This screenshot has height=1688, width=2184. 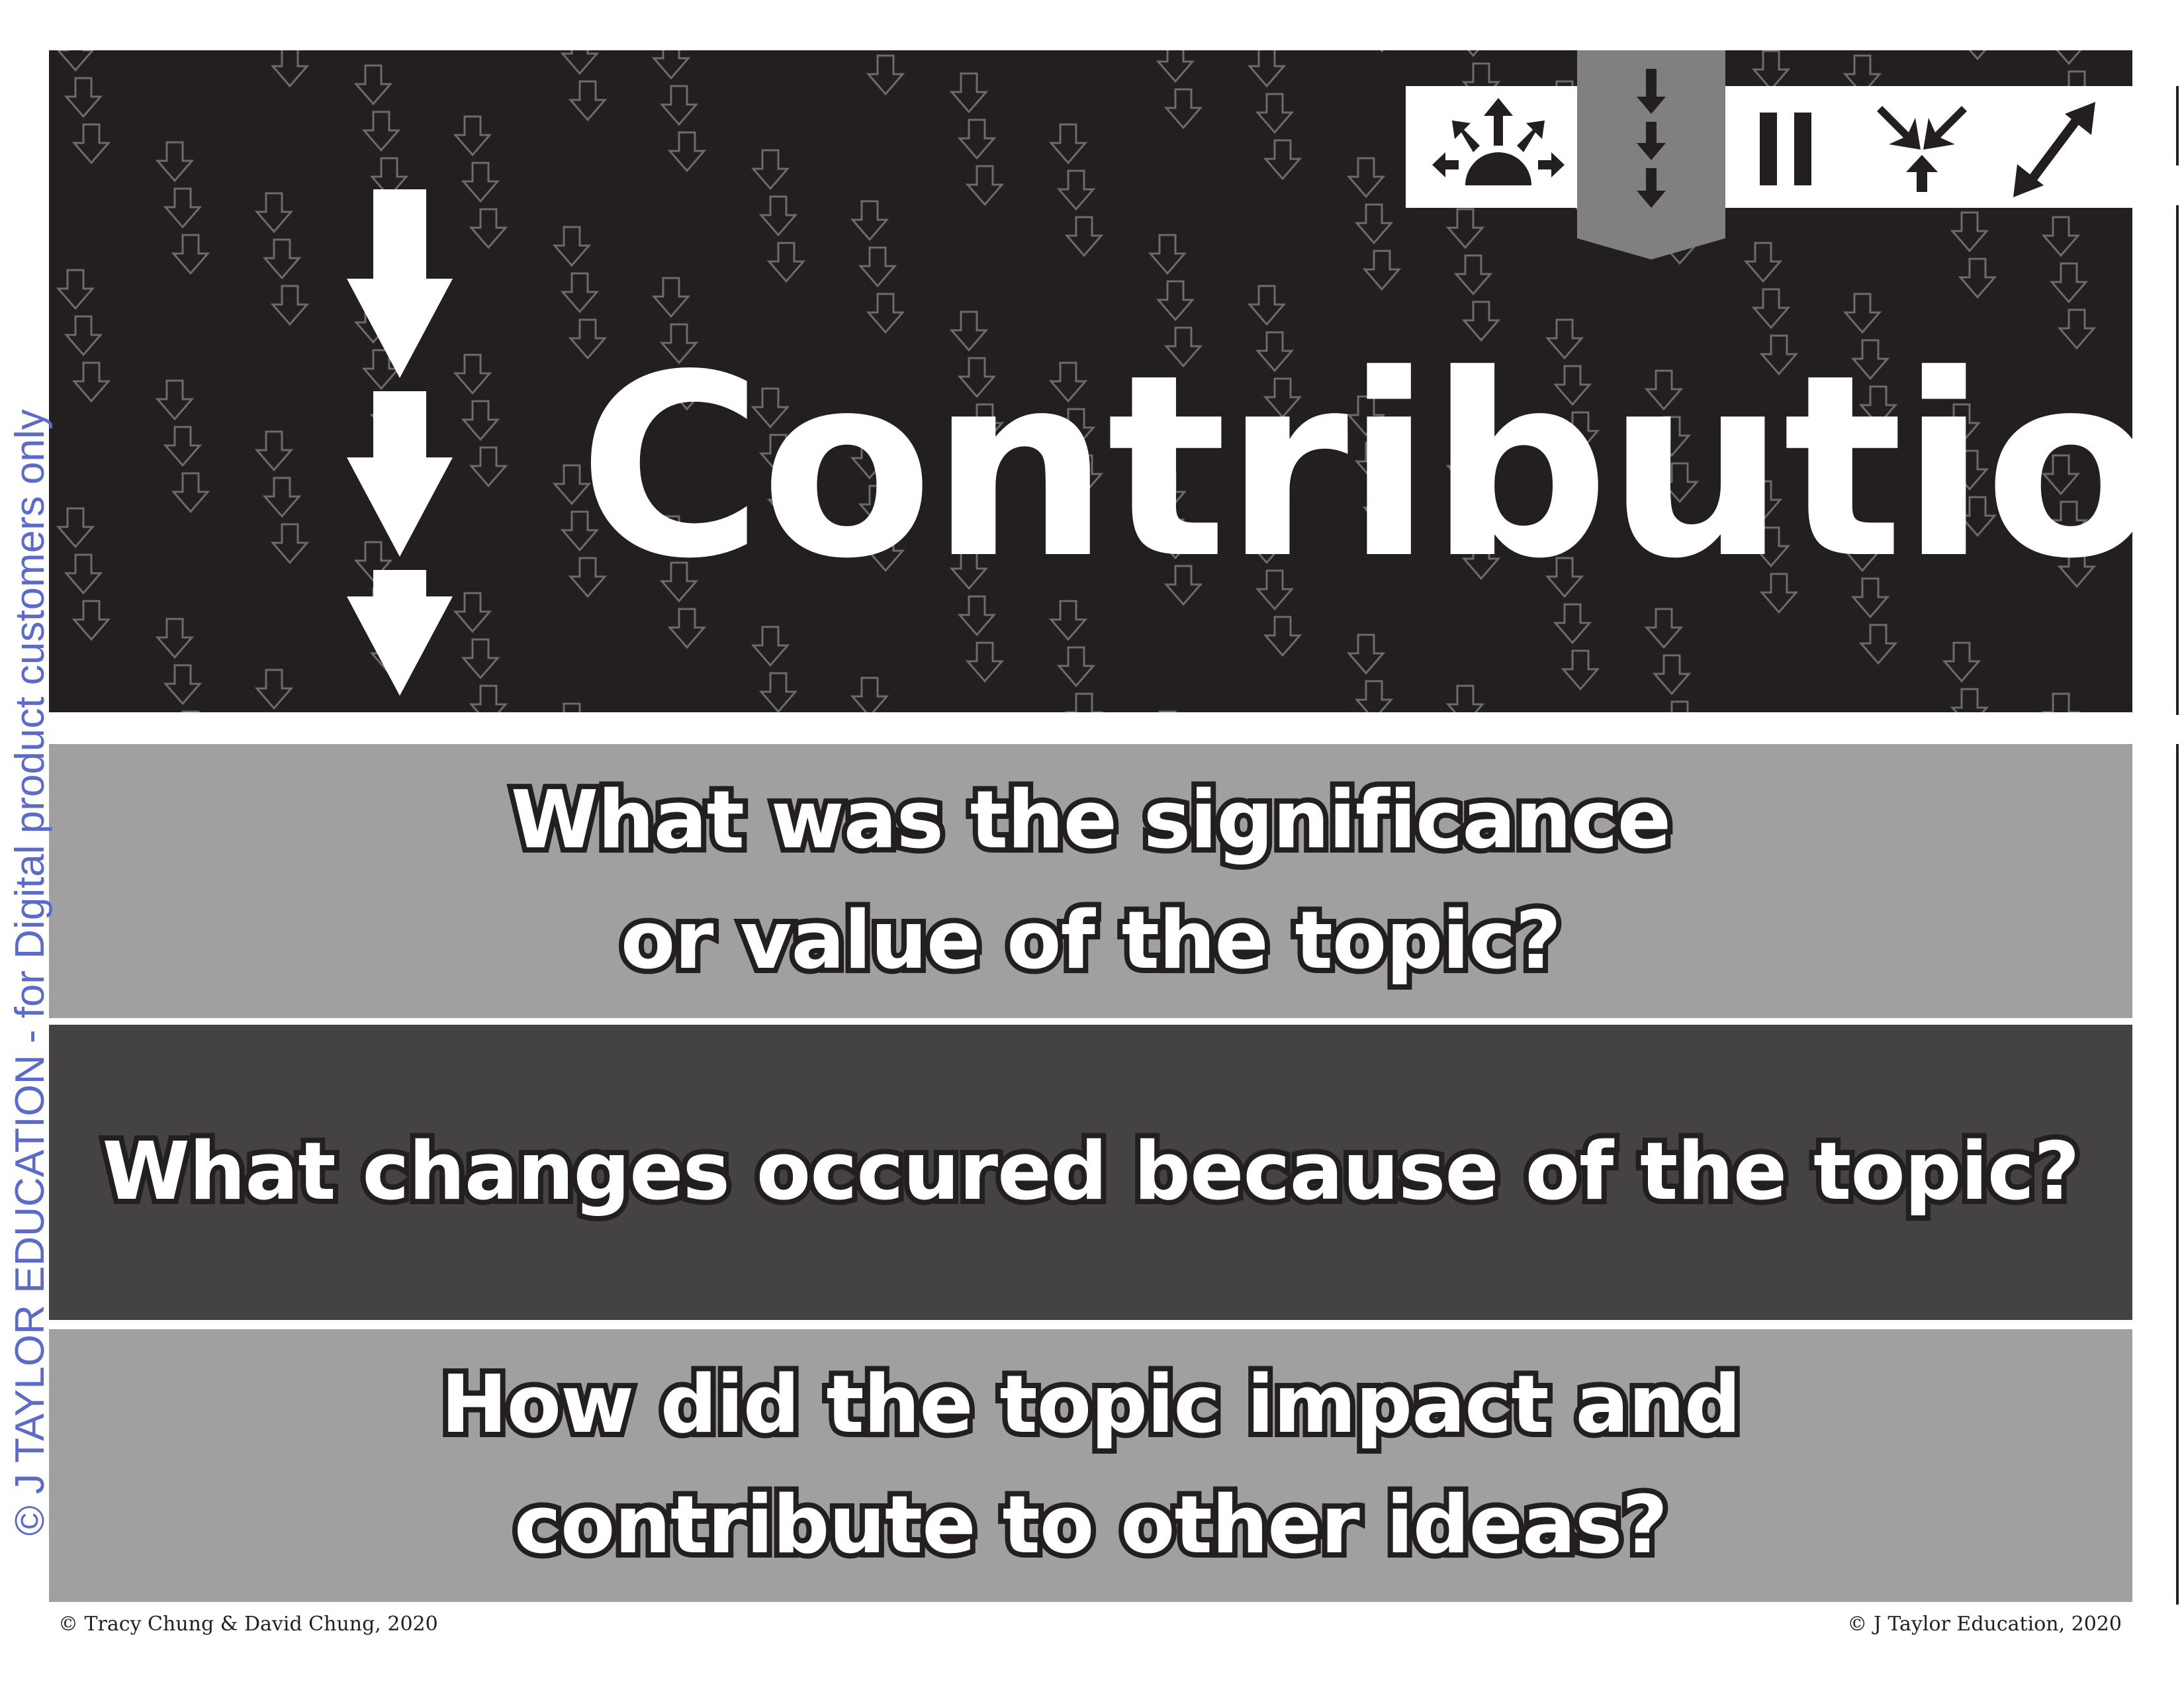 What do you see at coordinates (248, 1624) in the screenshot?
I see `footer-copyright-authors: © Tracy Chung & David Chung, 2020` at bounding box center [248, 1624].